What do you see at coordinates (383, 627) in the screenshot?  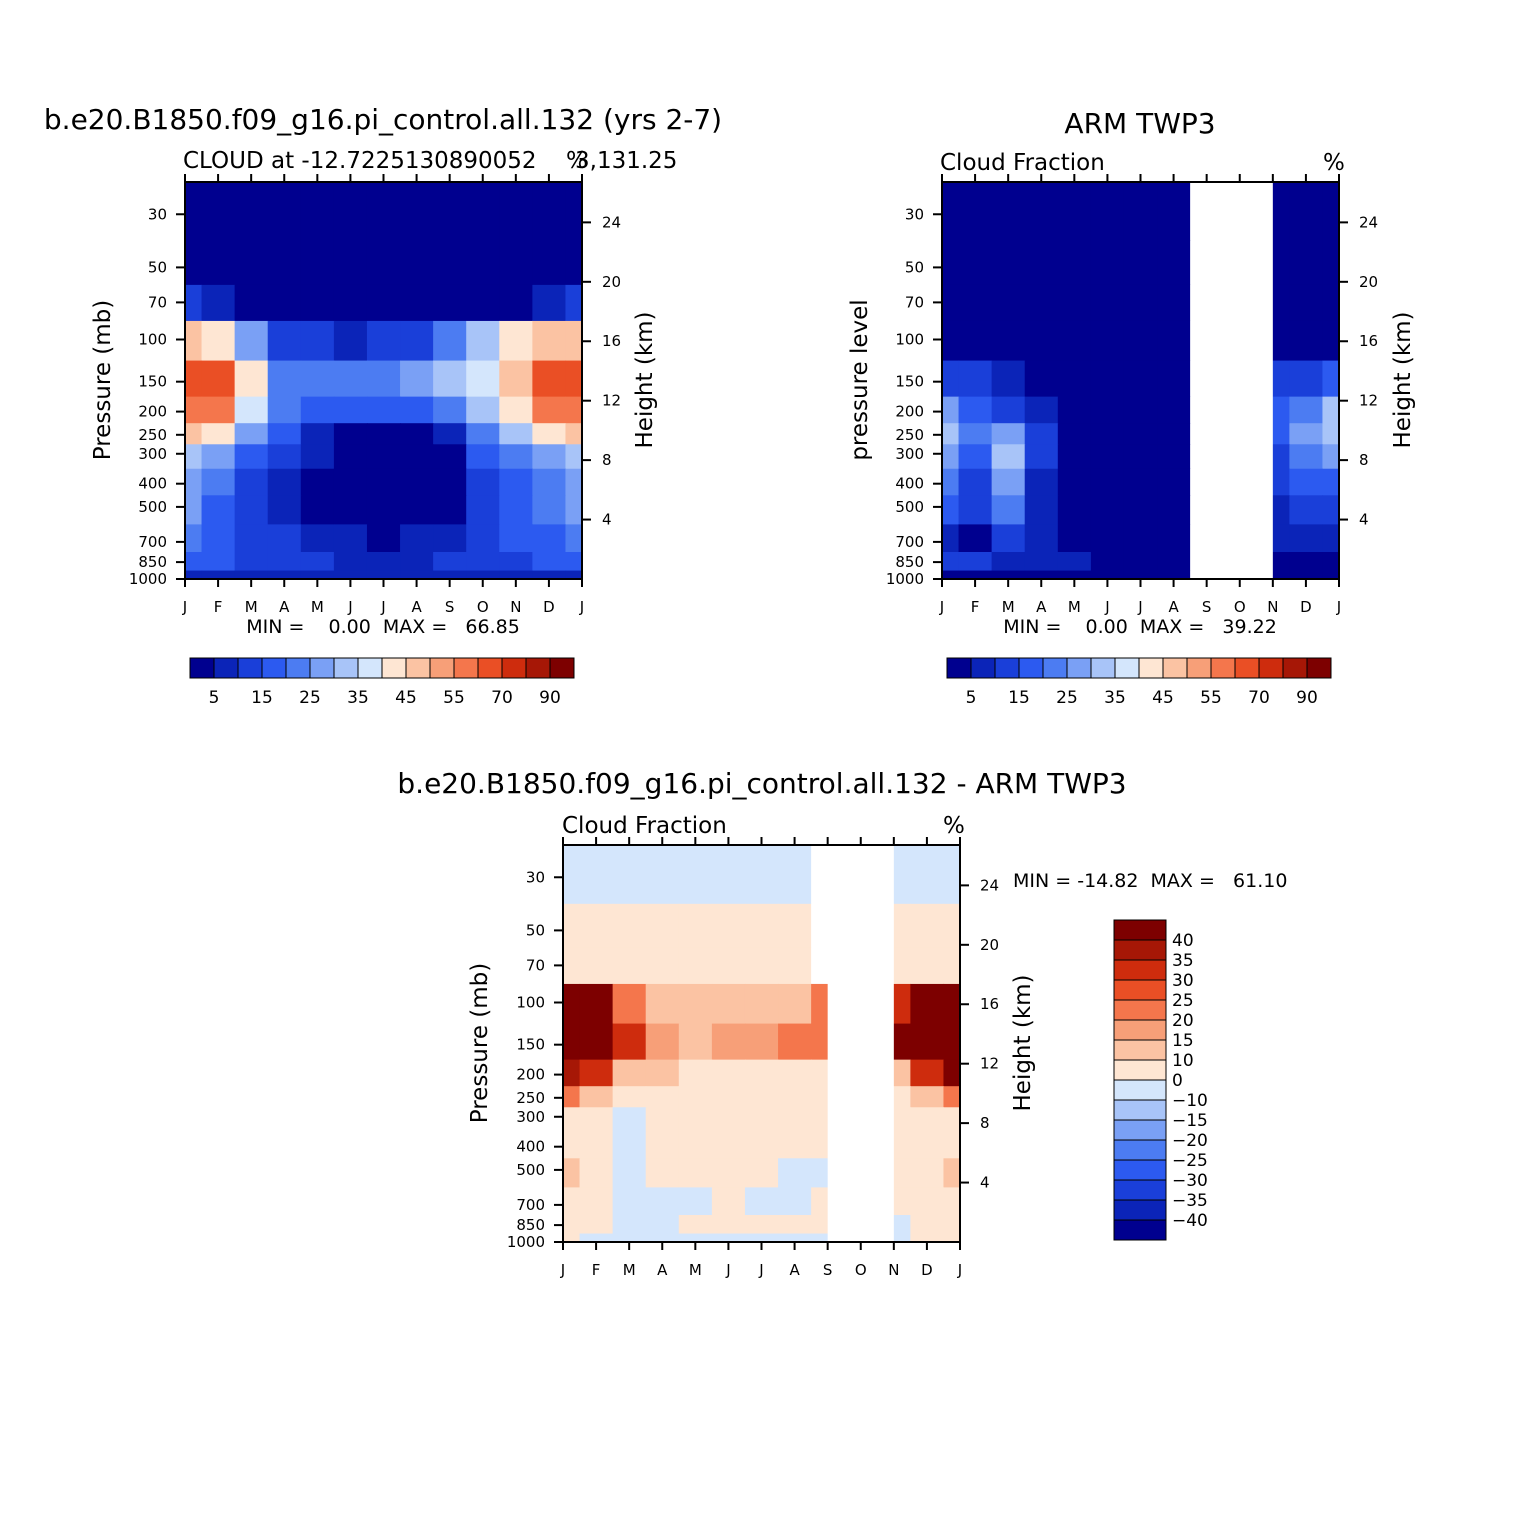 I see `panel-model-minmax: MIN = 0.00 MAX = 66.85` at bounding box center [383, 627].